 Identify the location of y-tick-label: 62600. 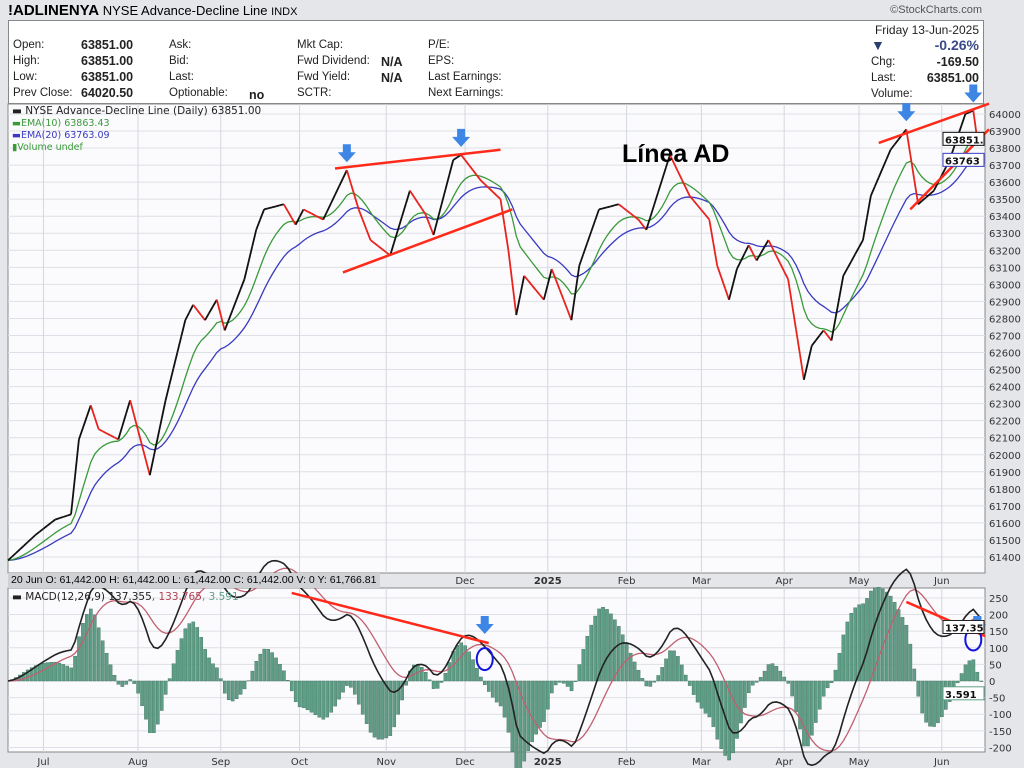
(1005, 354).